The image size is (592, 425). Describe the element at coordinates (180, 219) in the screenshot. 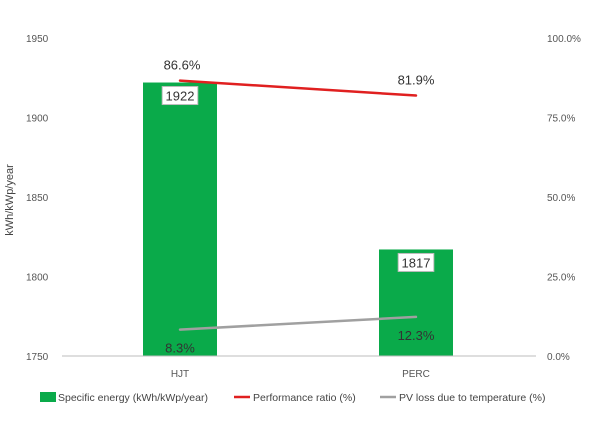

I see `bar-hjt` at that location.